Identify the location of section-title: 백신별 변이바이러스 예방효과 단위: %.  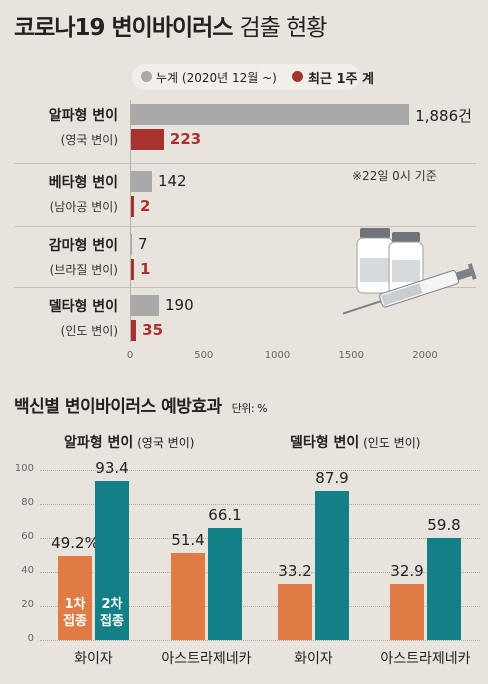
(141, 404).